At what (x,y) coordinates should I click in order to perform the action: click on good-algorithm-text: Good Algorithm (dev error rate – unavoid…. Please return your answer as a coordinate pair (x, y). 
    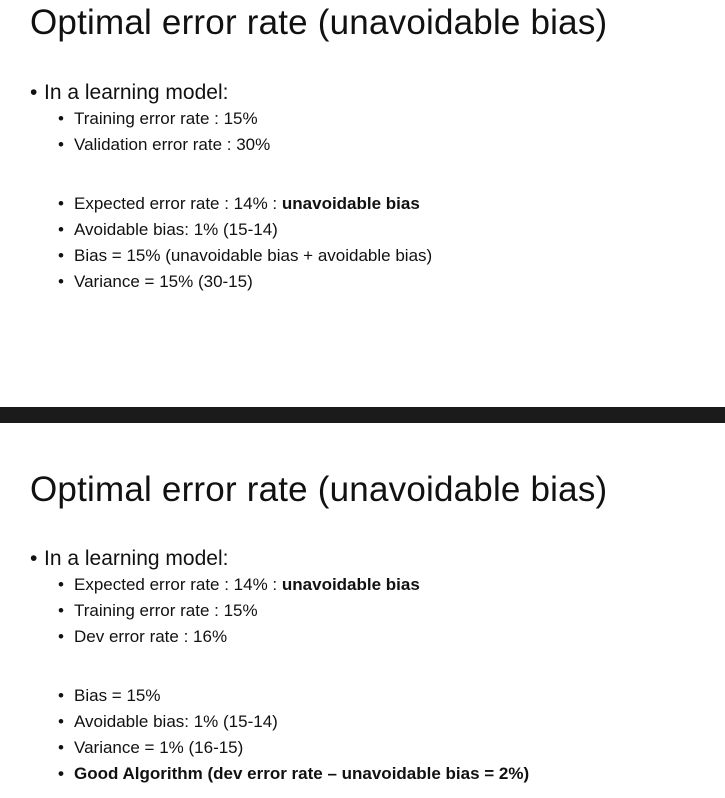
    Looking at the image, I should click on (302, 773).